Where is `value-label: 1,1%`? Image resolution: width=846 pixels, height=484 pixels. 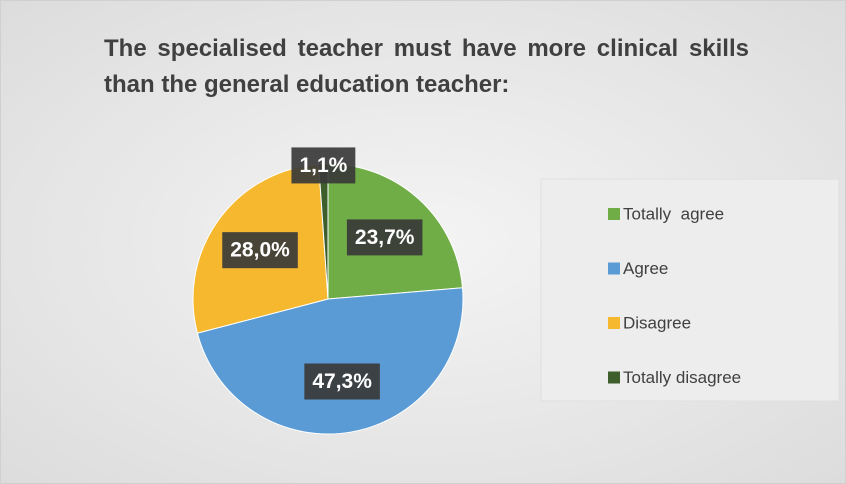
value-label: 1,1% is located at coordinates (323, 165).